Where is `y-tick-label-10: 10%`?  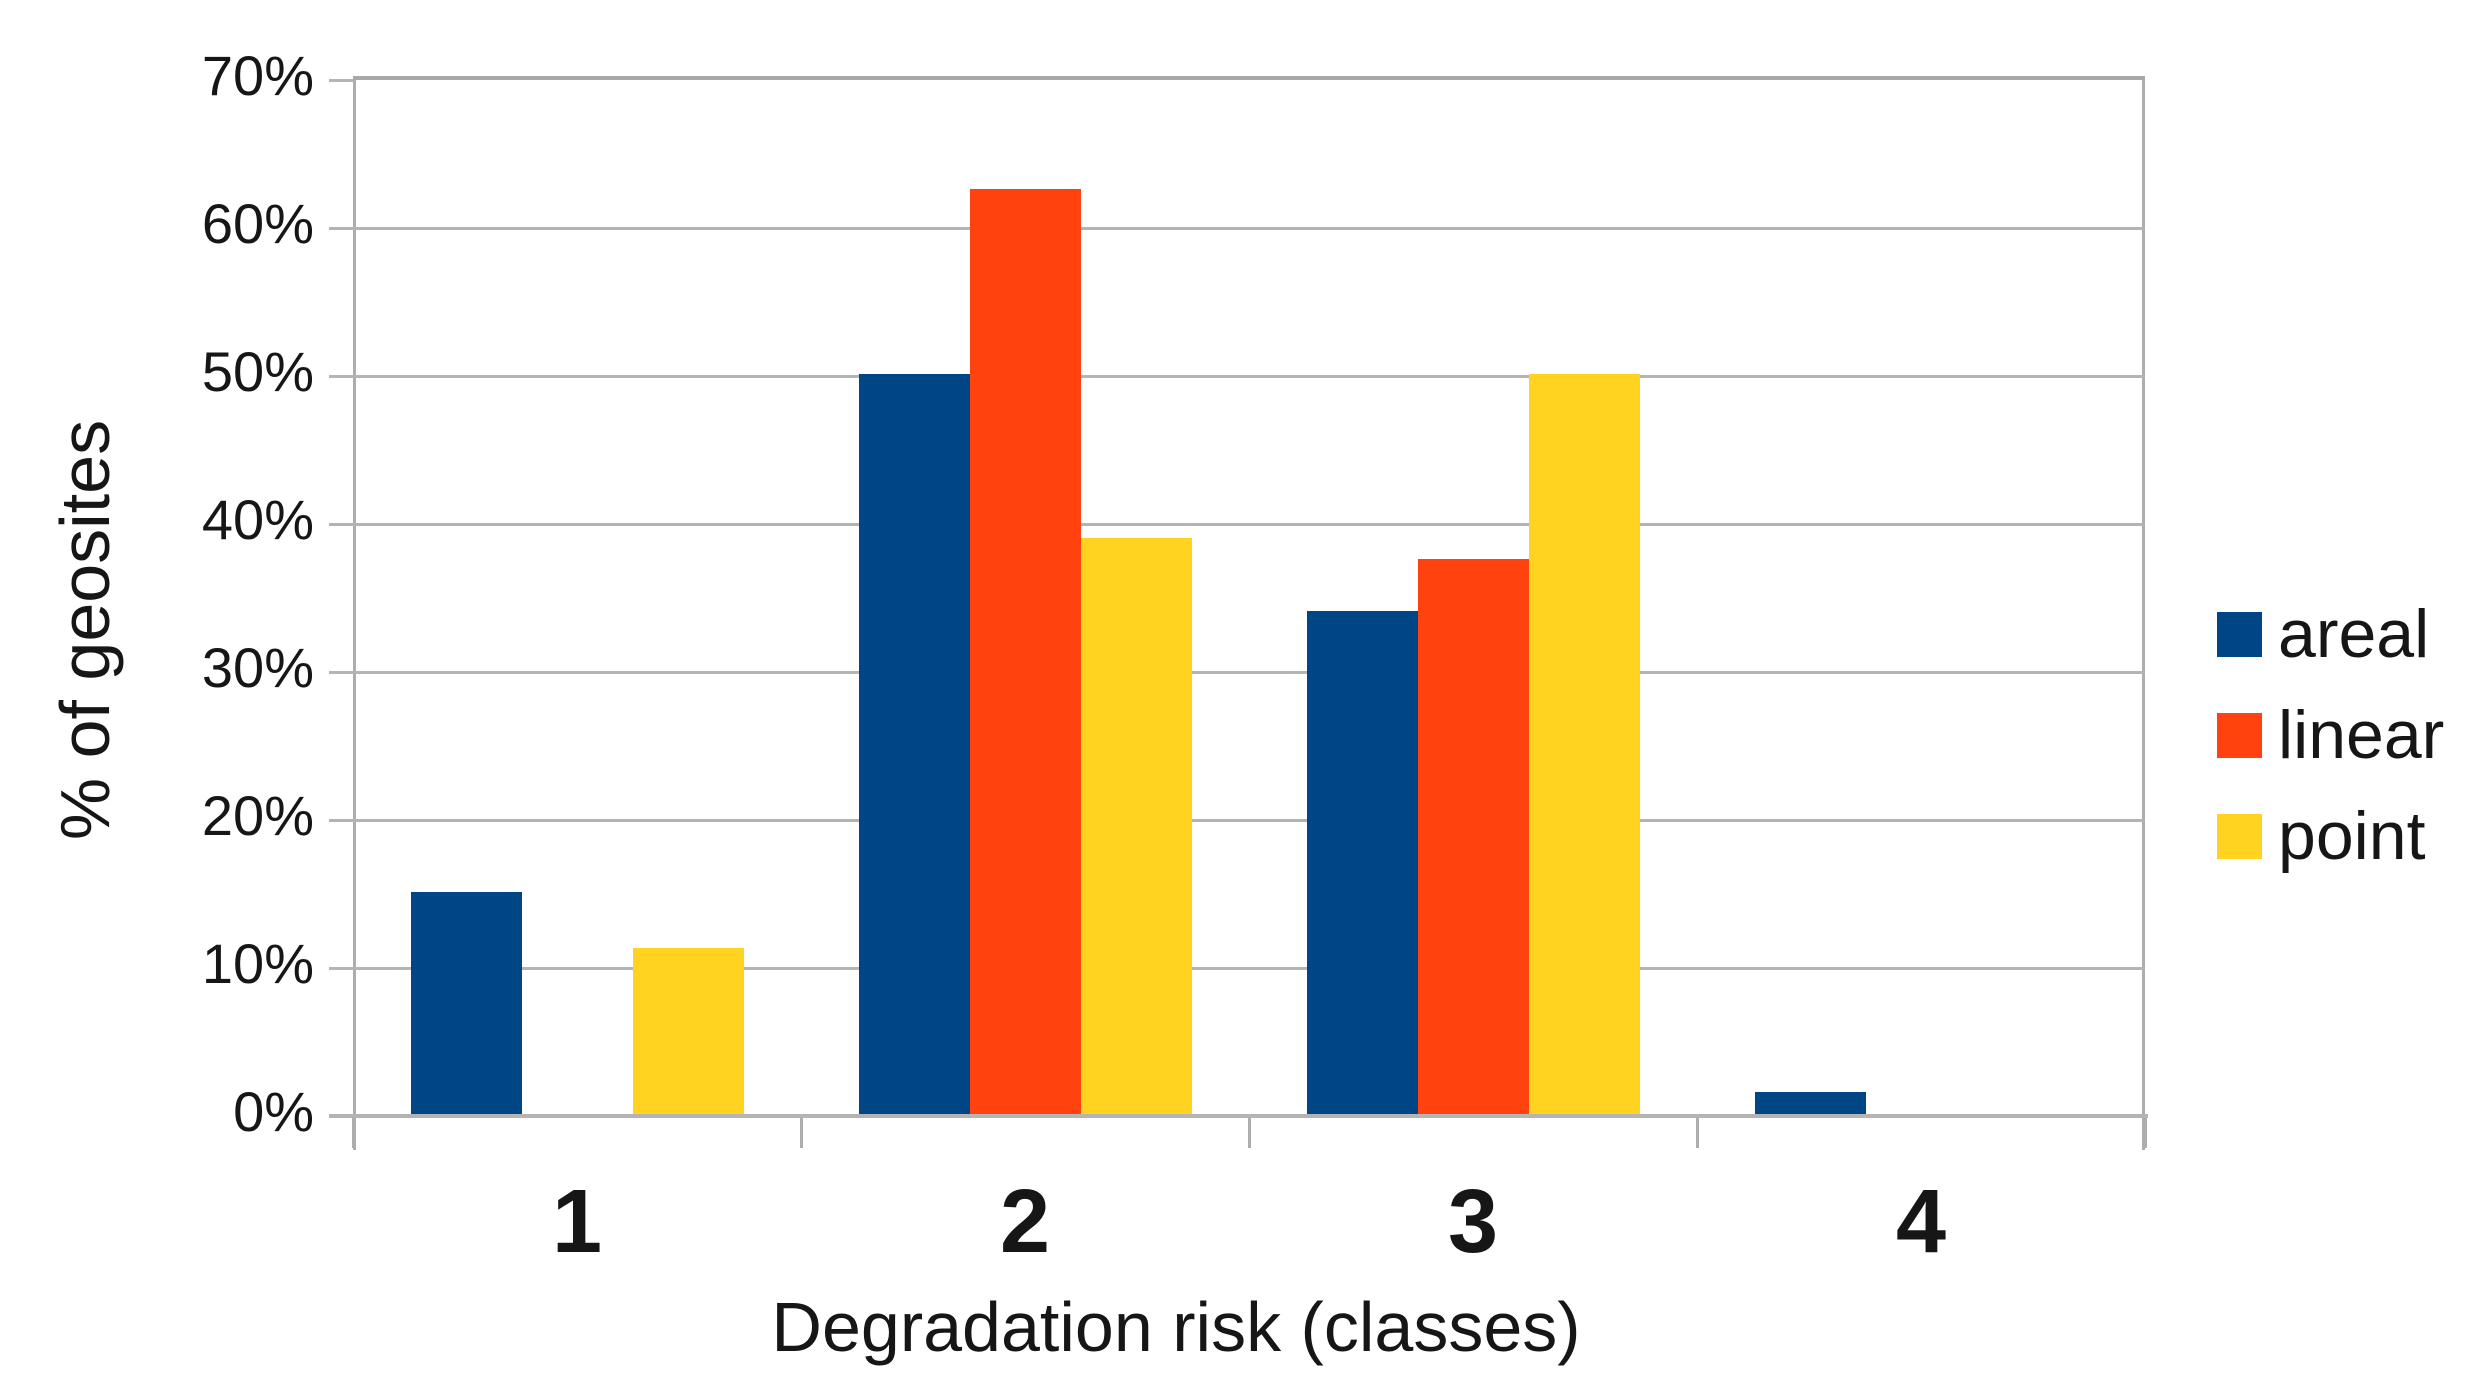 y-tick-label-10: 10% is located at coordinates (257, 963).